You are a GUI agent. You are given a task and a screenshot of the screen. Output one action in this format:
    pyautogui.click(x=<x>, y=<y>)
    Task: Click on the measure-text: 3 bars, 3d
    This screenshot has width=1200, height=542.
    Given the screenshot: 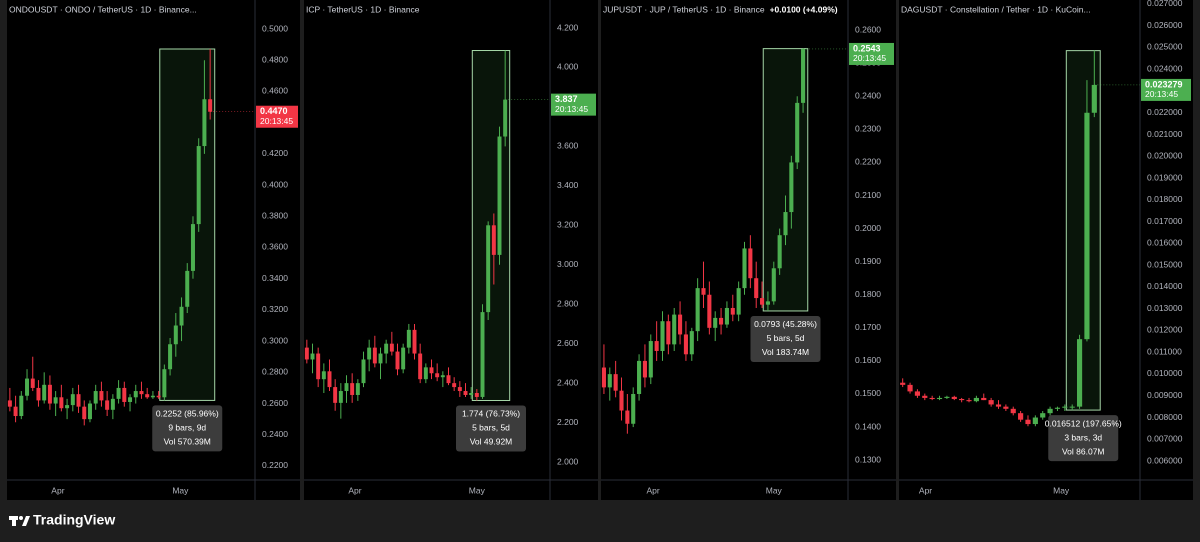 What is the action you would take?
    pyautogui.click(x=1083, y=437)
    